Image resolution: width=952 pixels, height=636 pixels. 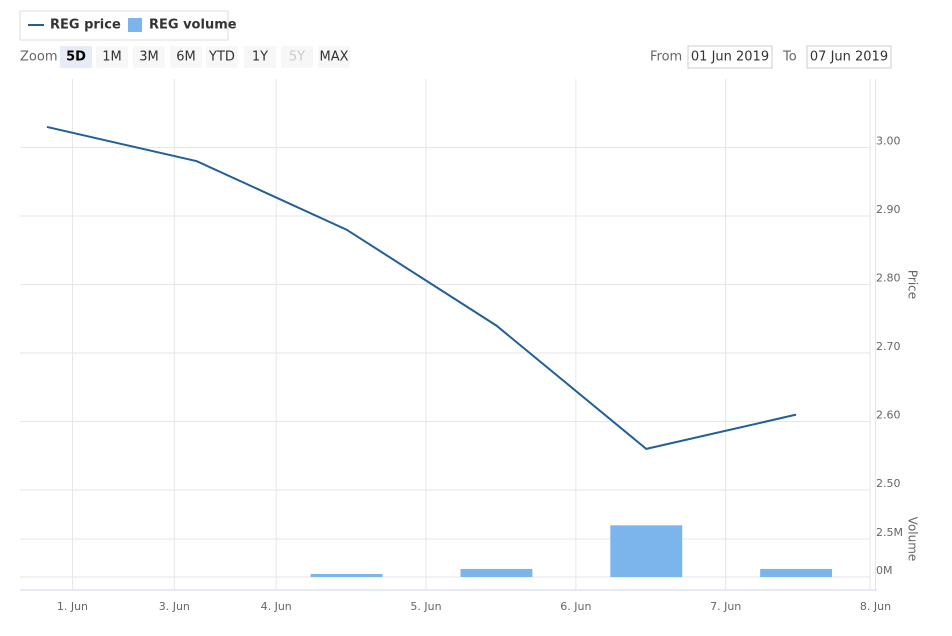 I want to click on x-tick-label: 6. Jun, so click(x=575, y=606).